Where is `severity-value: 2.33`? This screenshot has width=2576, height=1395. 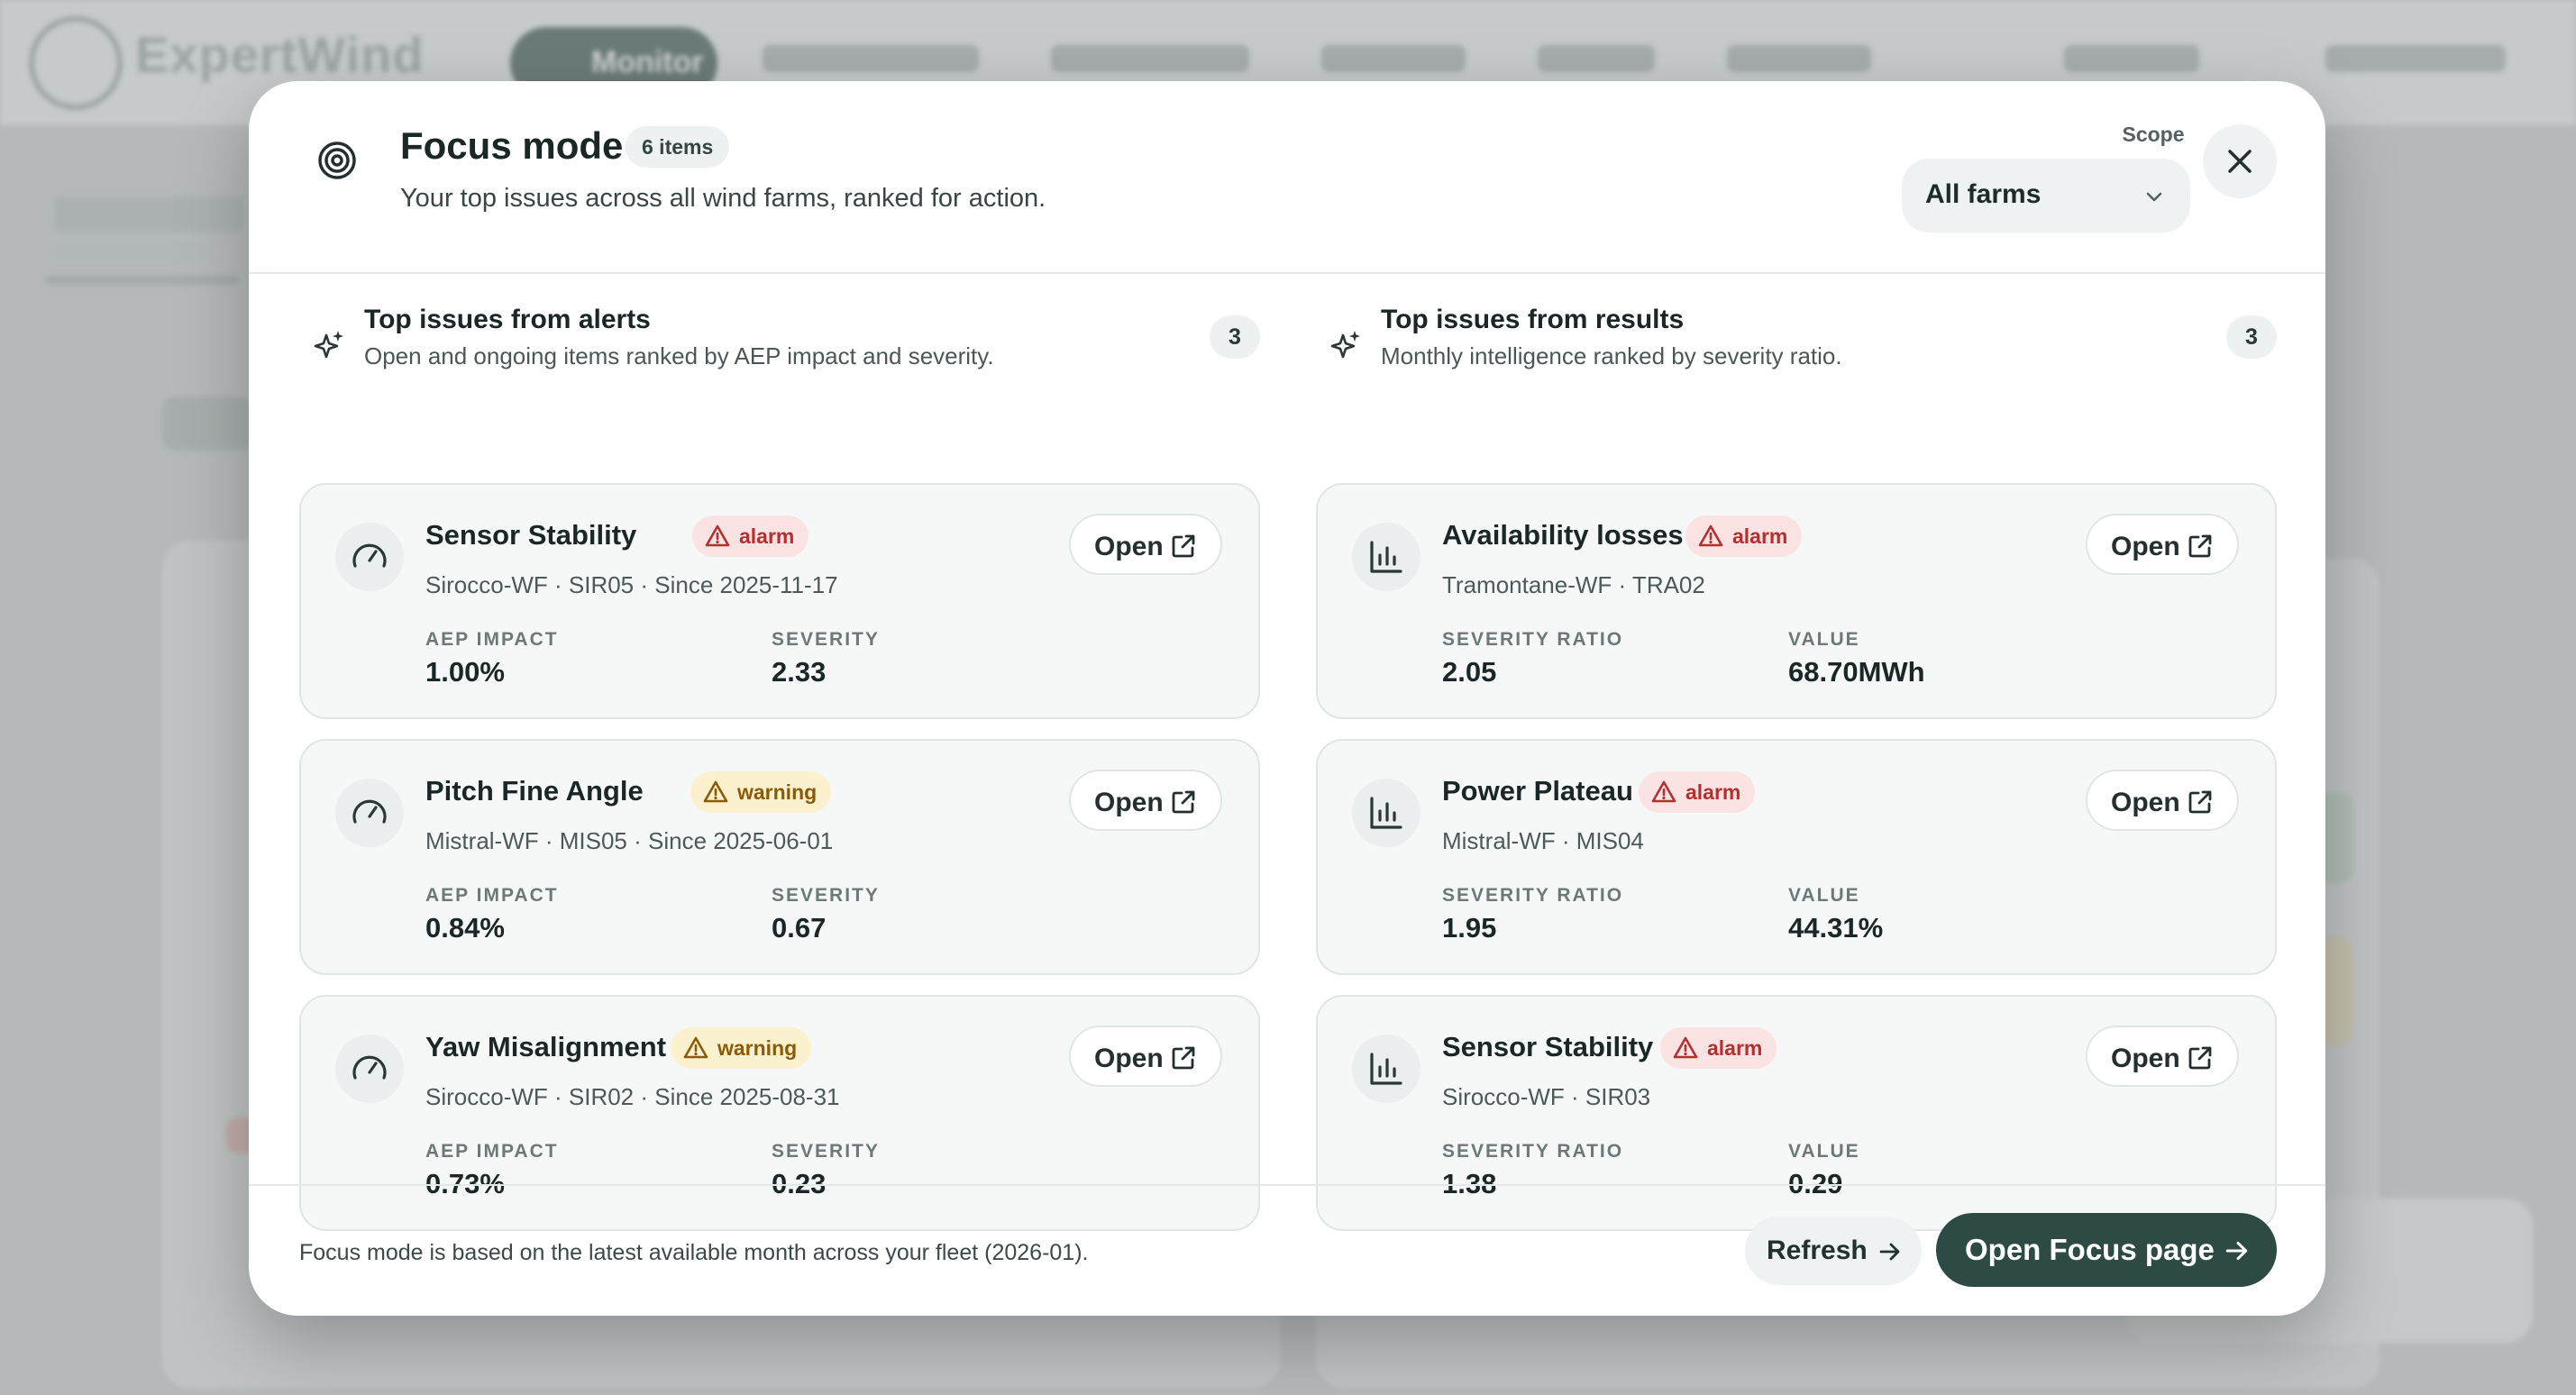 severity-value: 2.33 is located at coordinates (799, 672).